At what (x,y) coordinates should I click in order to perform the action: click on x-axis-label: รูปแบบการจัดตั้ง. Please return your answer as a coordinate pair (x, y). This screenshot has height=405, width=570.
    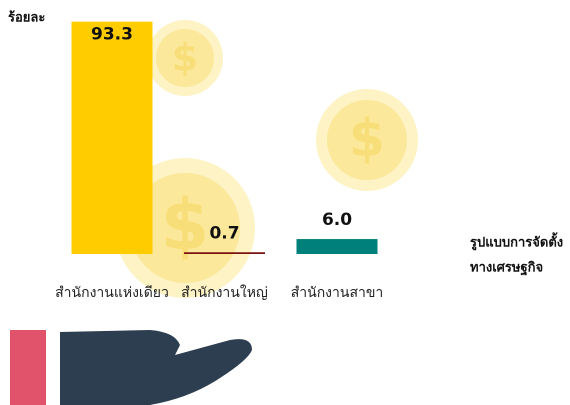
    Looking at the image, I should click on (516, 241).